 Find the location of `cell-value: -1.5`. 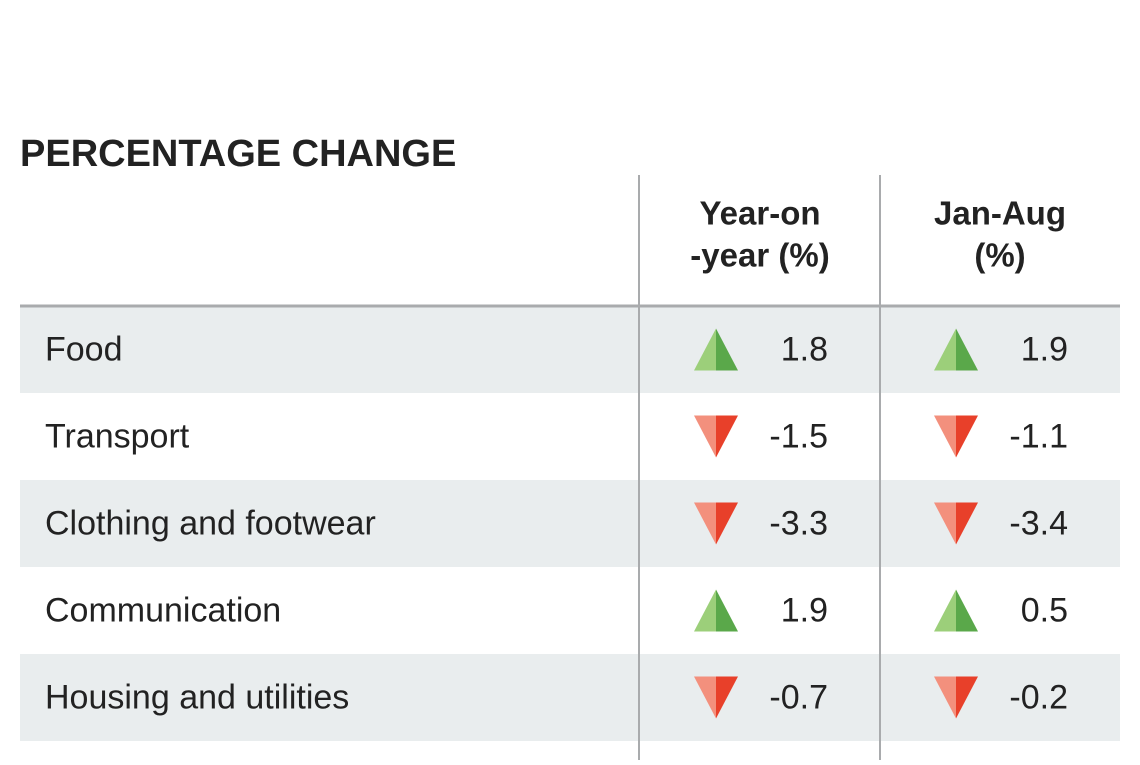

cell-value: -1.5 is located at coordinates (798, 436).